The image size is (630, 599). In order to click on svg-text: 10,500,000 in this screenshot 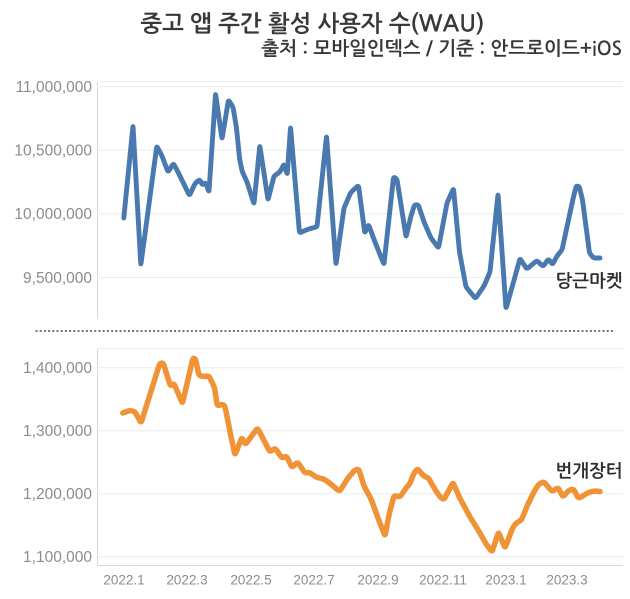, I will do `click(53, 151)`.